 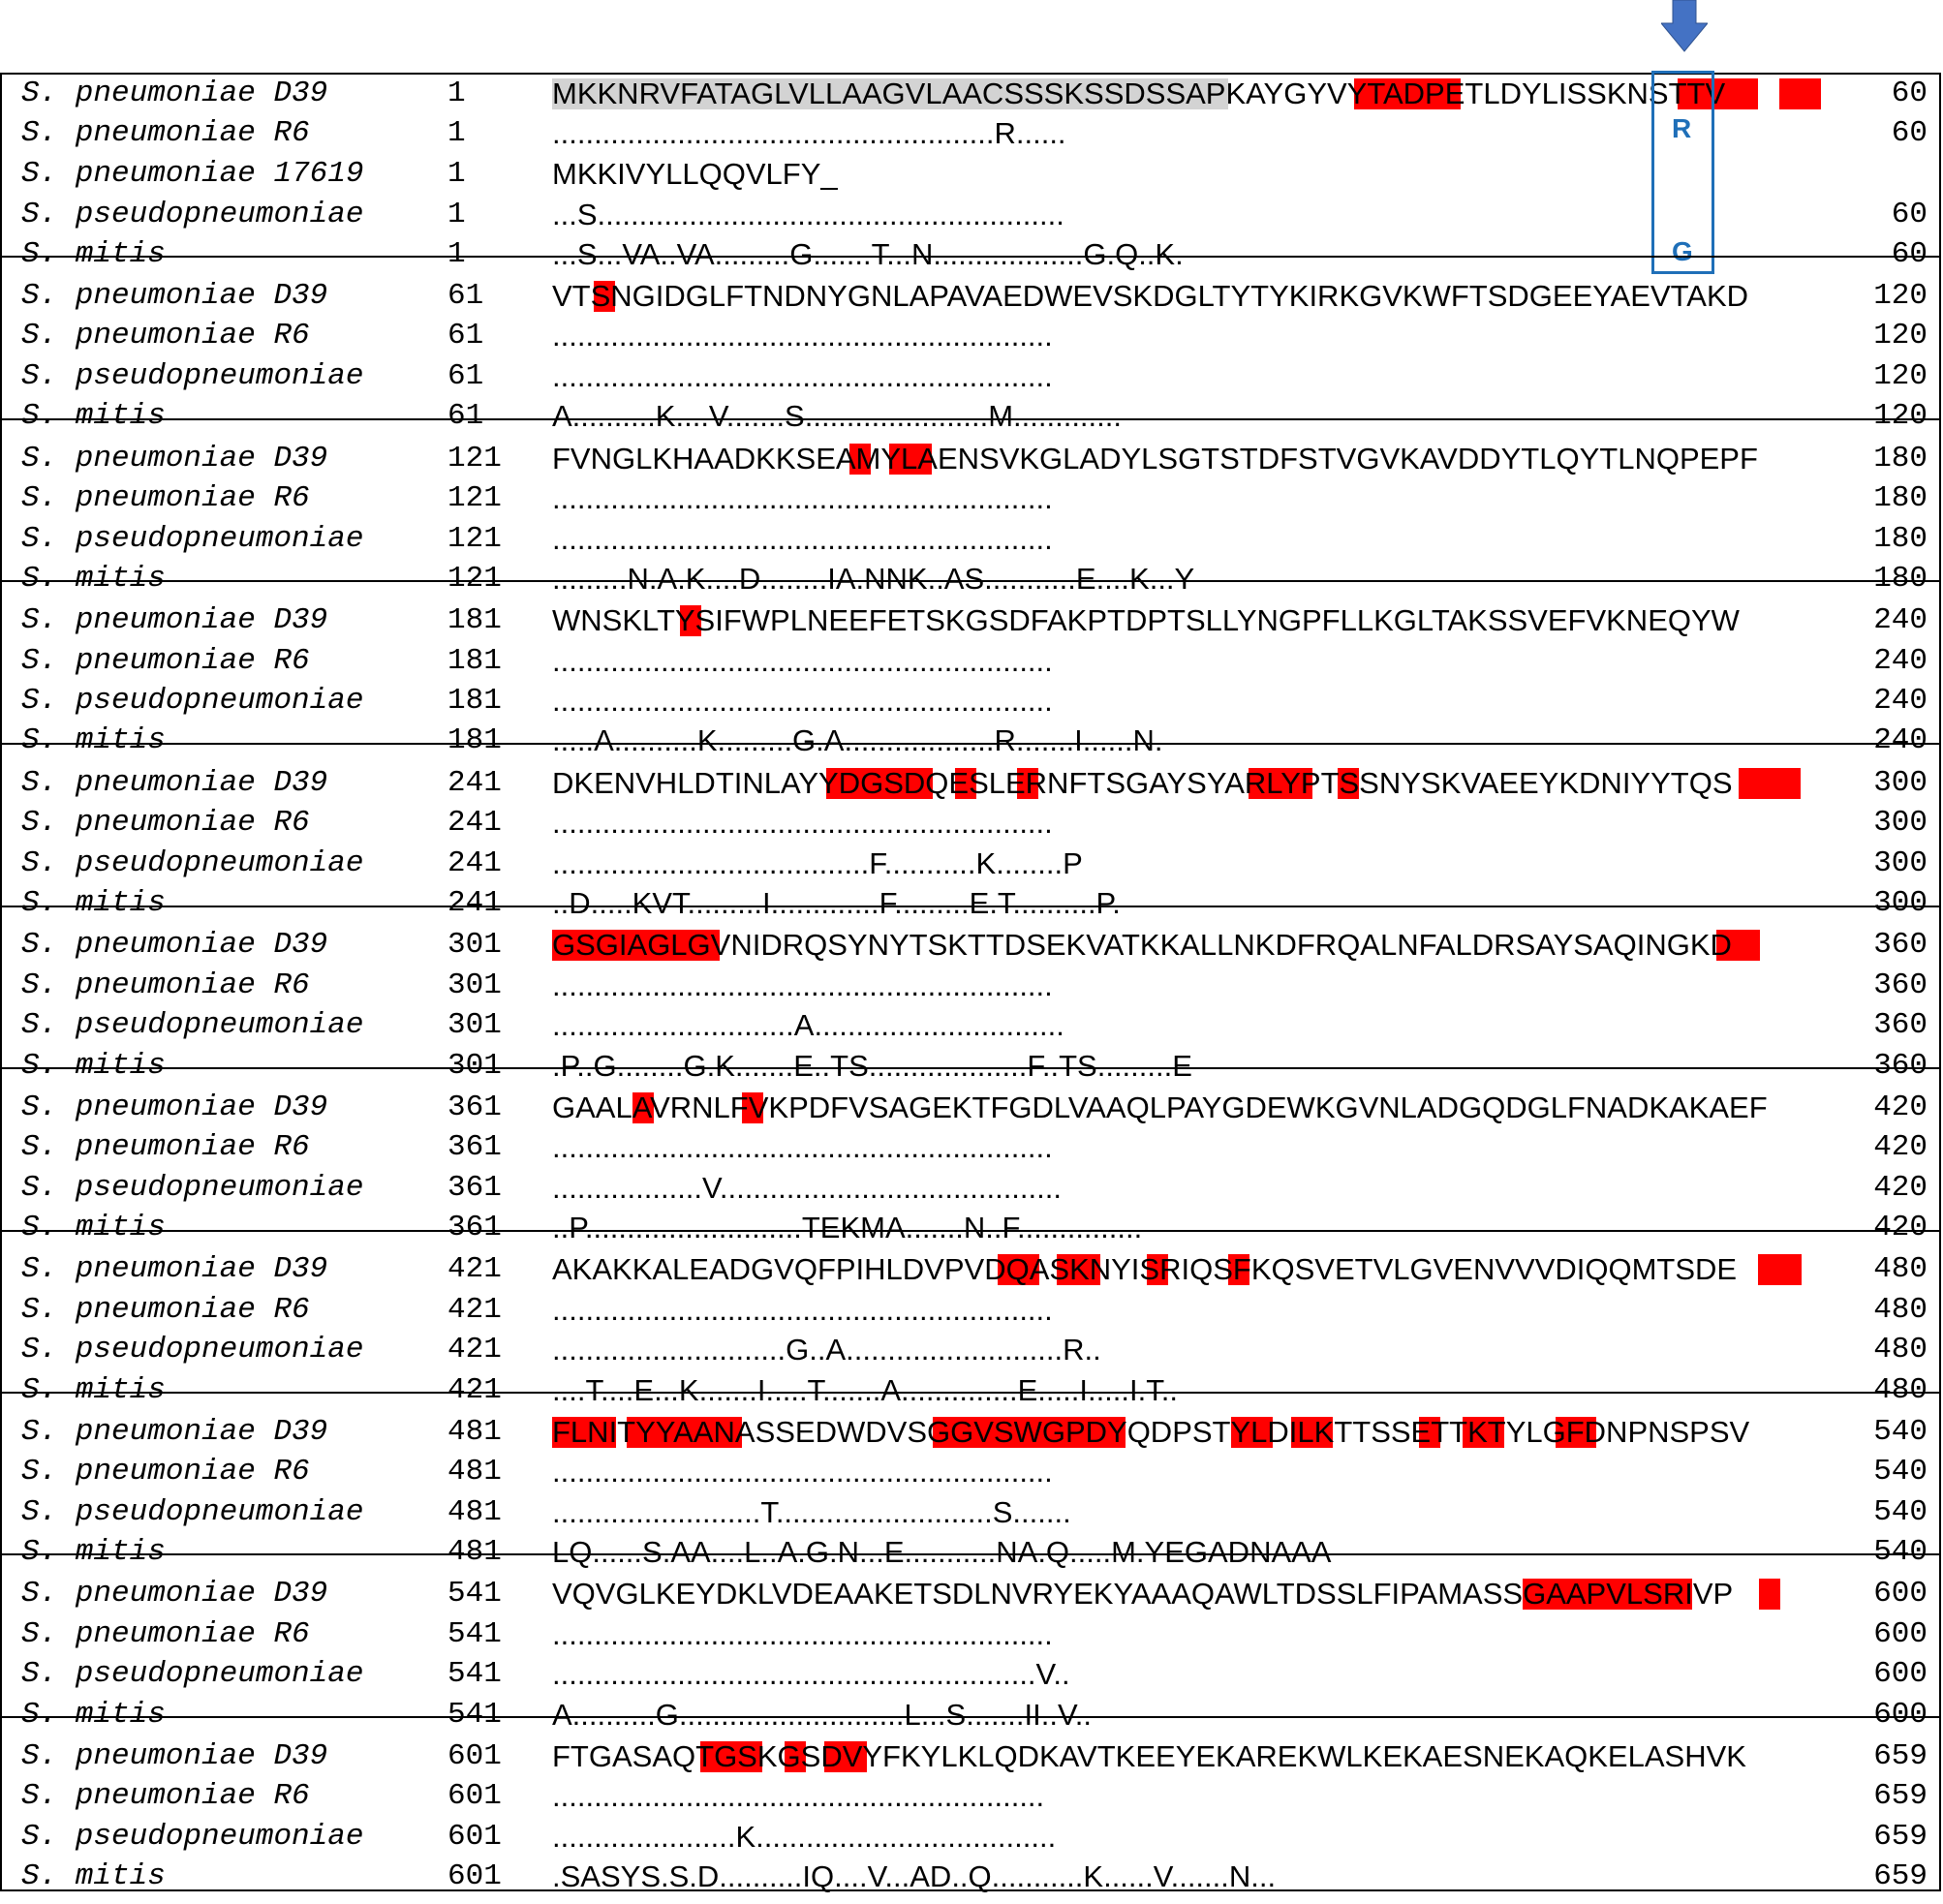 I want to click on end-position: 120, so click(x=1901, y=376).